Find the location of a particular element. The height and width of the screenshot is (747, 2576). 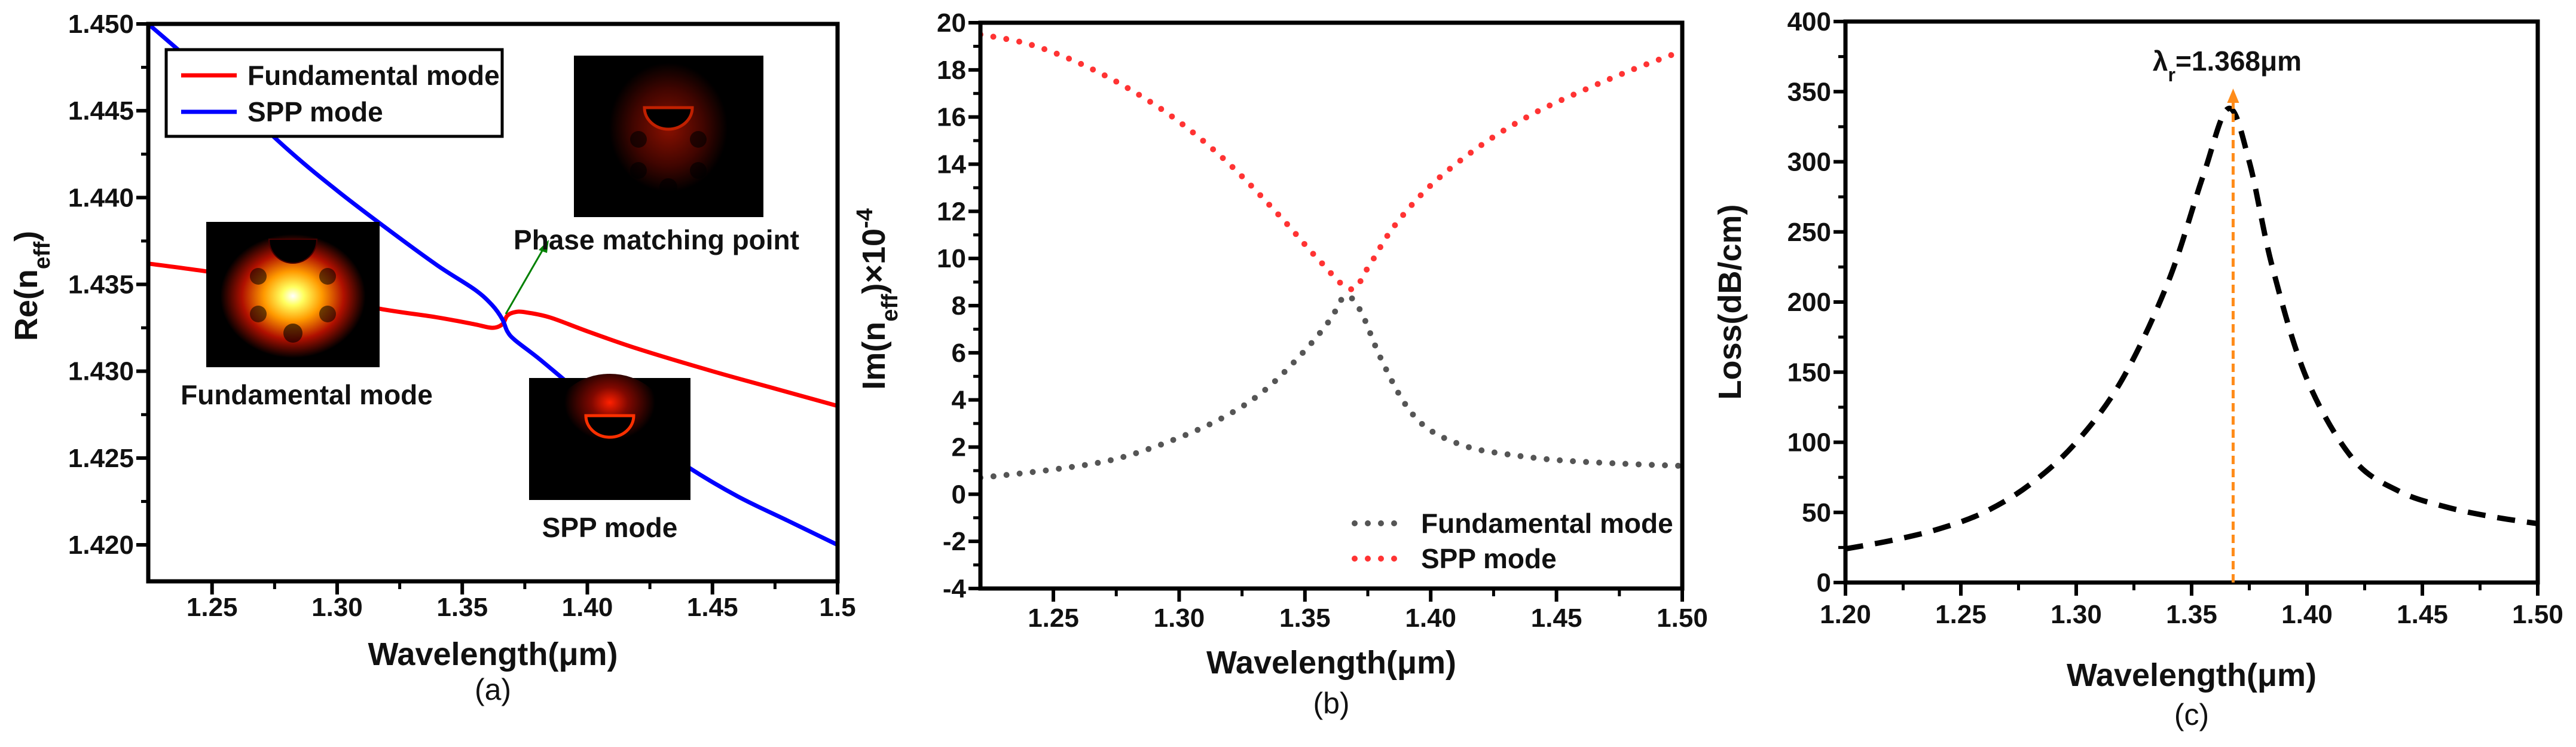

y-tick-label: 10 is located at coordinates (952, 258).